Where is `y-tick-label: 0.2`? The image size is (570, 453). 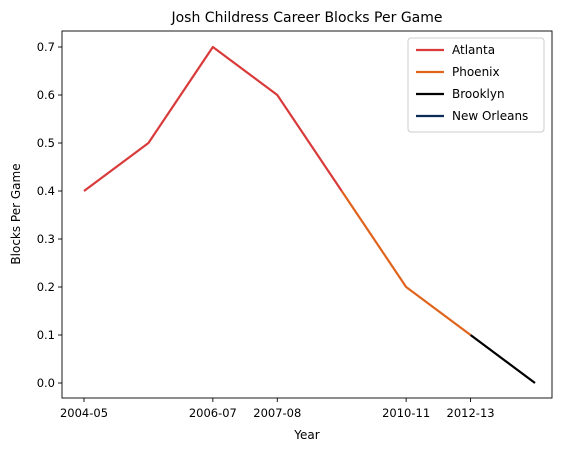 y-tick-label: 0.2 is located at coordinates (46, 287).